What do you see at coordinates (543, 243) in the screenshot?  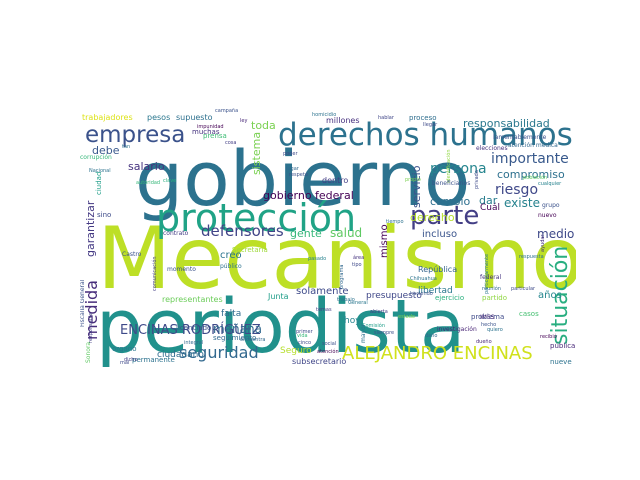 I see `word: ayudar` at bounding box center [543, 243].